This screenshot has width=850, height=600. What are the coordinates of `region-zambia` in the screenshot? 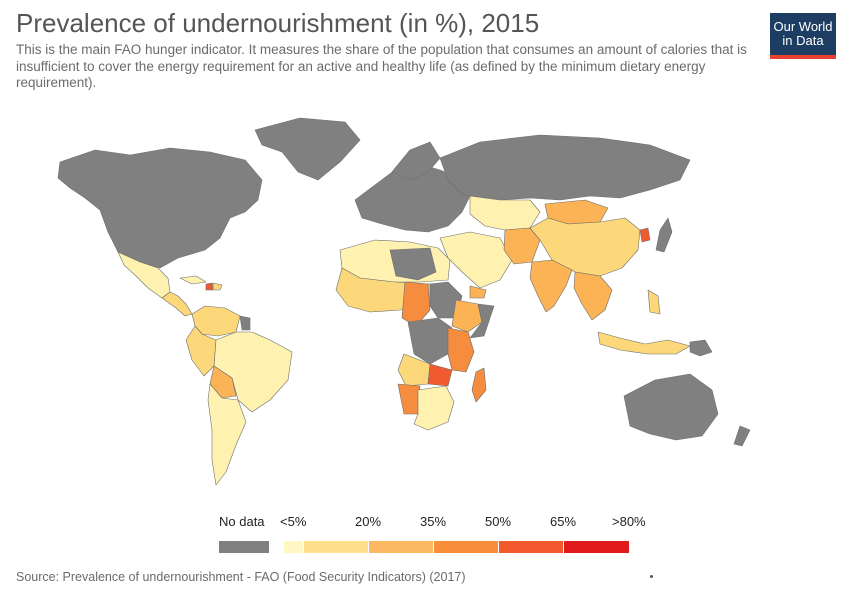 It's located at (440, 375).